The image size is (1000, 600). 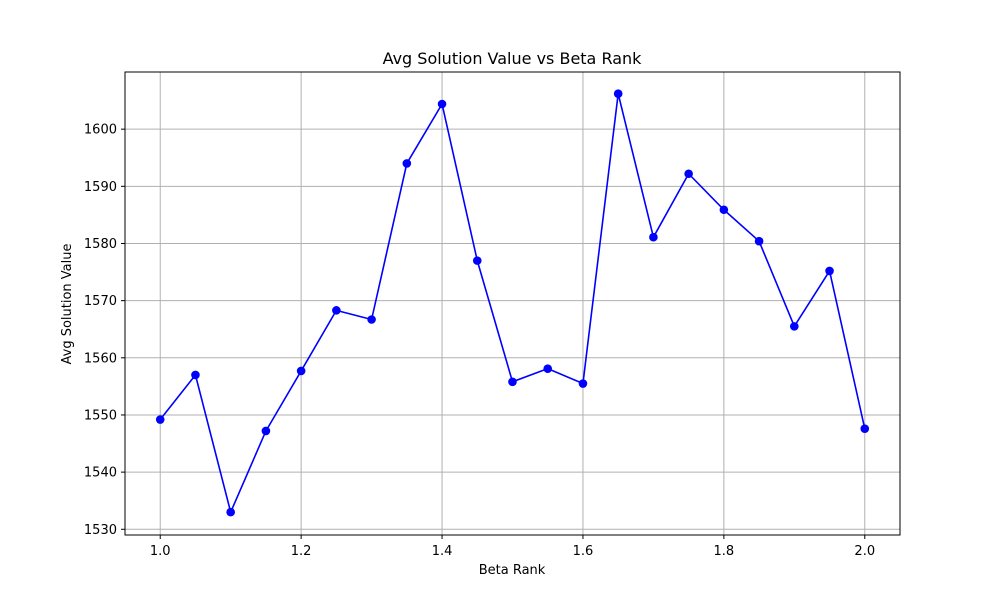 What do you see at coordinates (160, 551) in the screenshot?
I see `x-tick-label: 1.0` at bounding box center [160, 551].